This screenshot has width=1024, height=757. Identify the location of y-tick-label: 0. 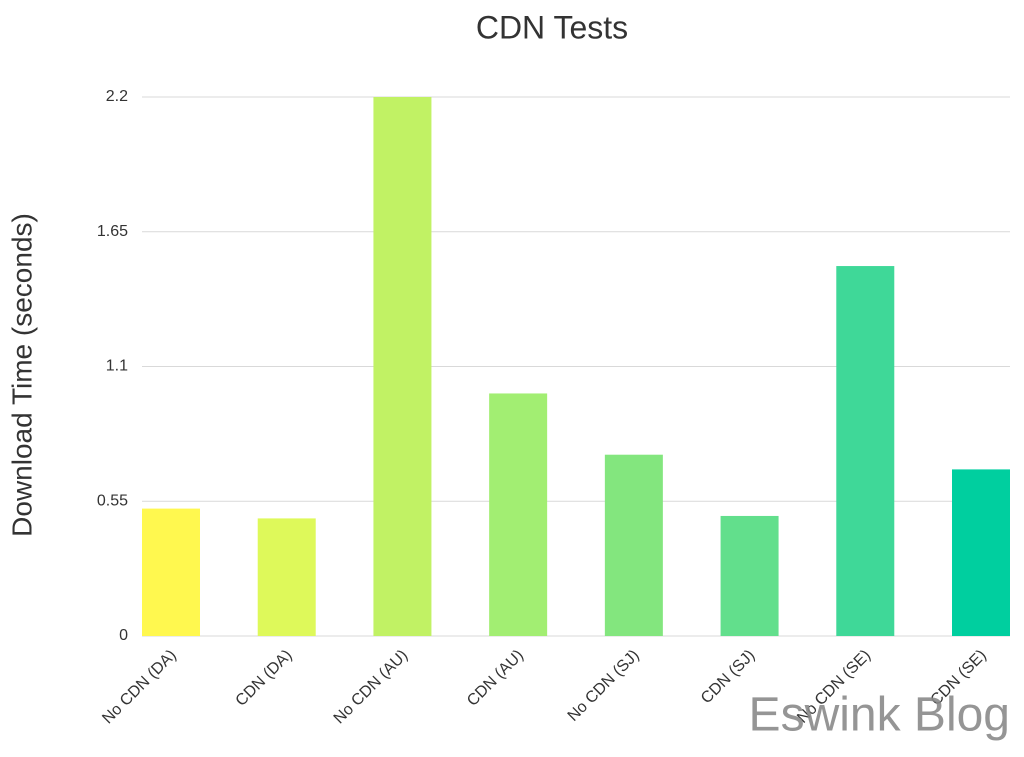
(123, 635).